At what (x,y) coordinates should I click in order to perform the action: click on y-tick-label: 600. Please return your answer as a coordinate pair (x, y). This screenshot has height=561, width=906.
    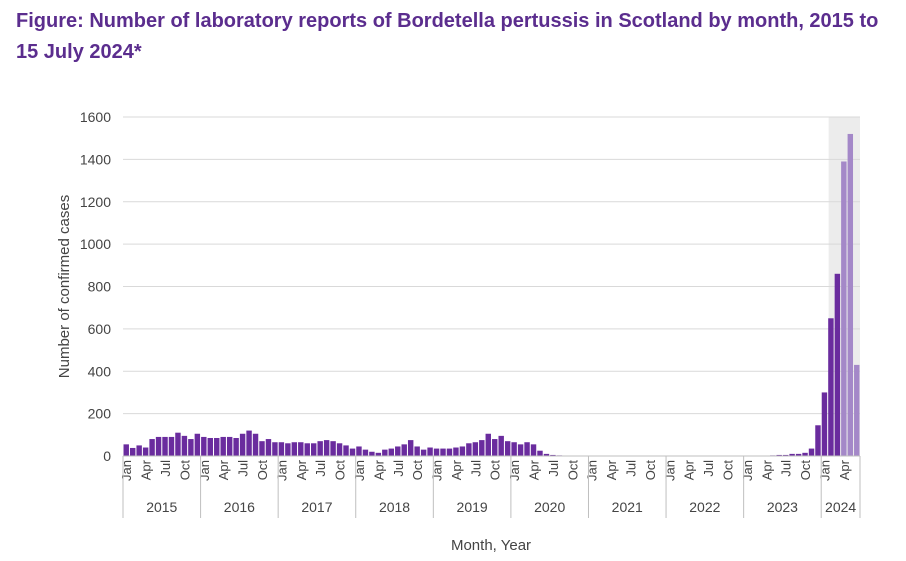
    Looking at the image, I should click on (100, 329).